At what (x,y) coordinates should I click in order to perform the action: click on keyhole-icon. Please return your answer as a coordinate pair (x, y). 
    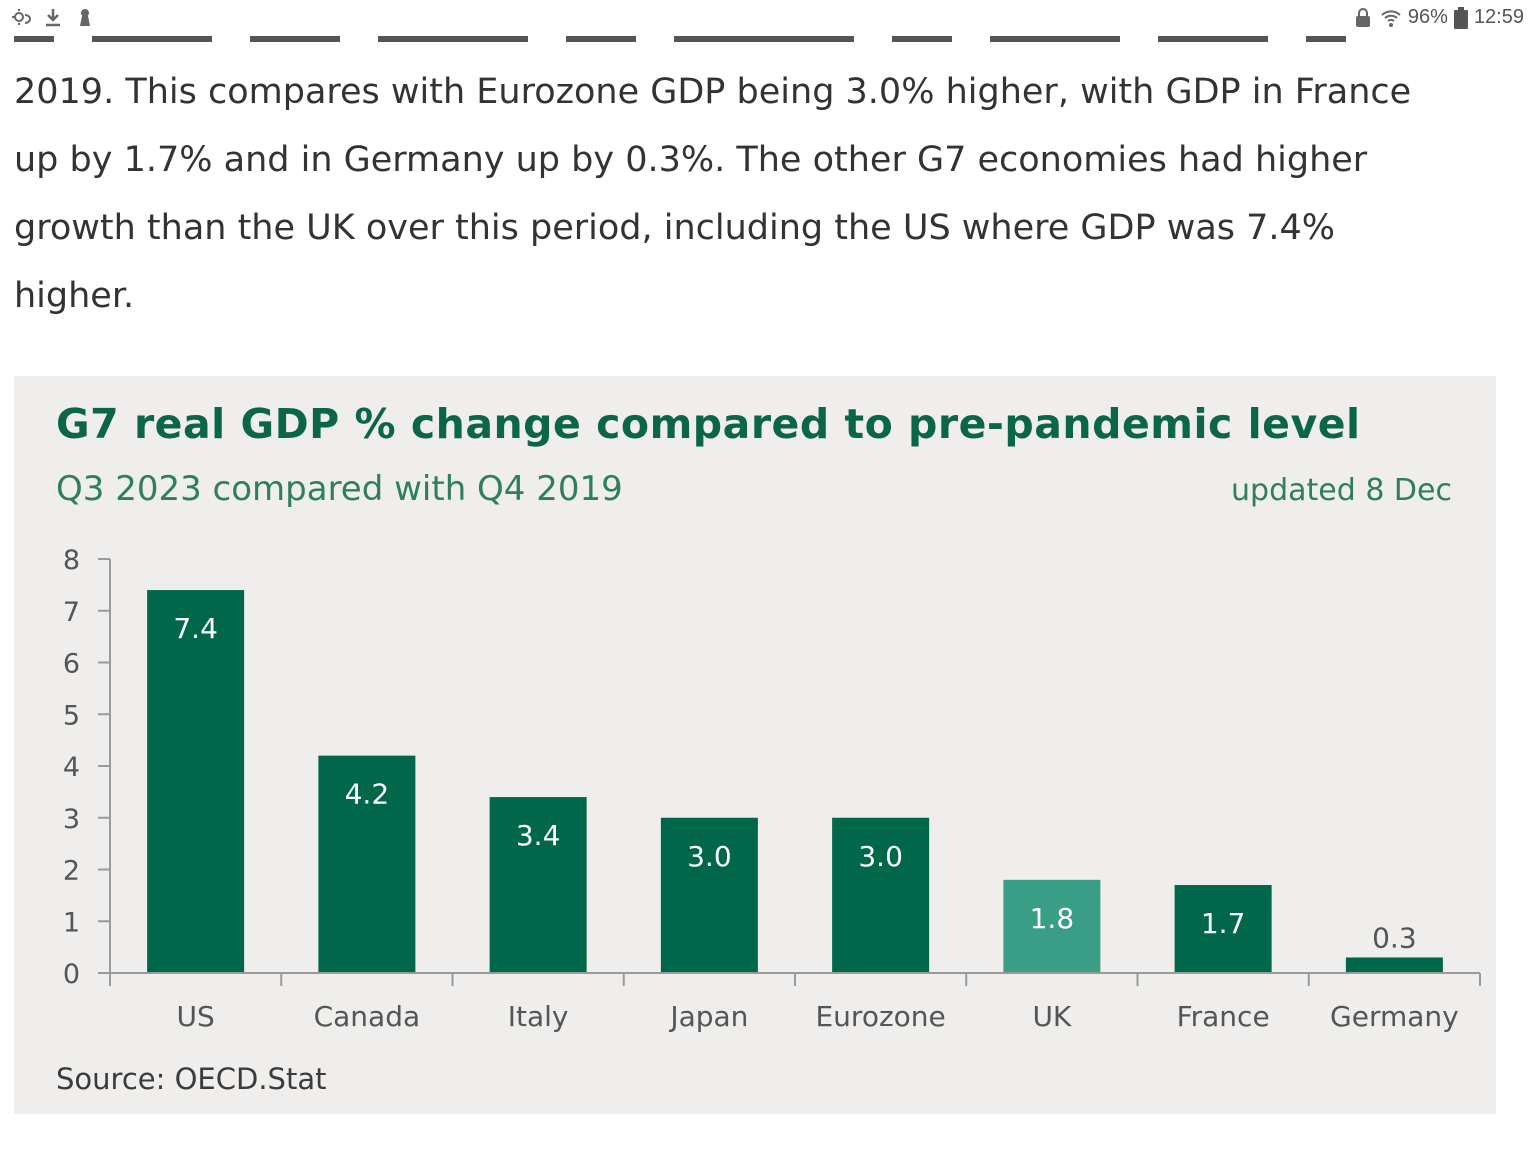
    Looking at the image, I should click on (85, 17).